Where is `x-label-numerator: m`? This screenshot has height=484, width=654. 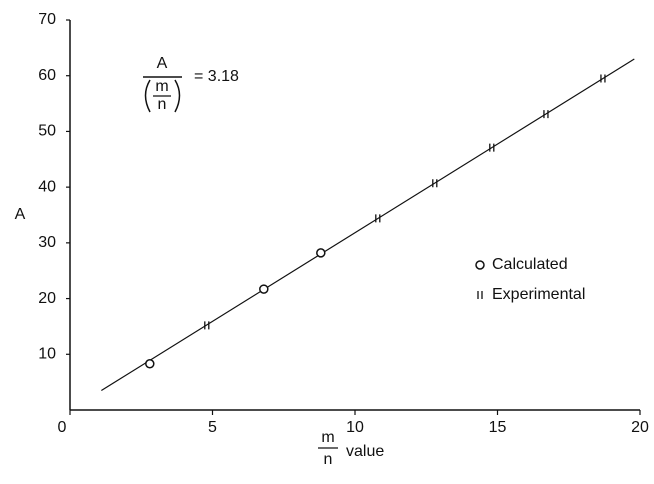 x-label-numerator: m is located at coordinates (327, 437).